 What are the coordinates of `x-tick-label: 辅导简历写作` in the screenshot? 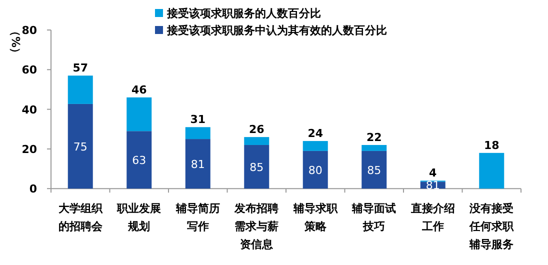 It's located at (197, 217).